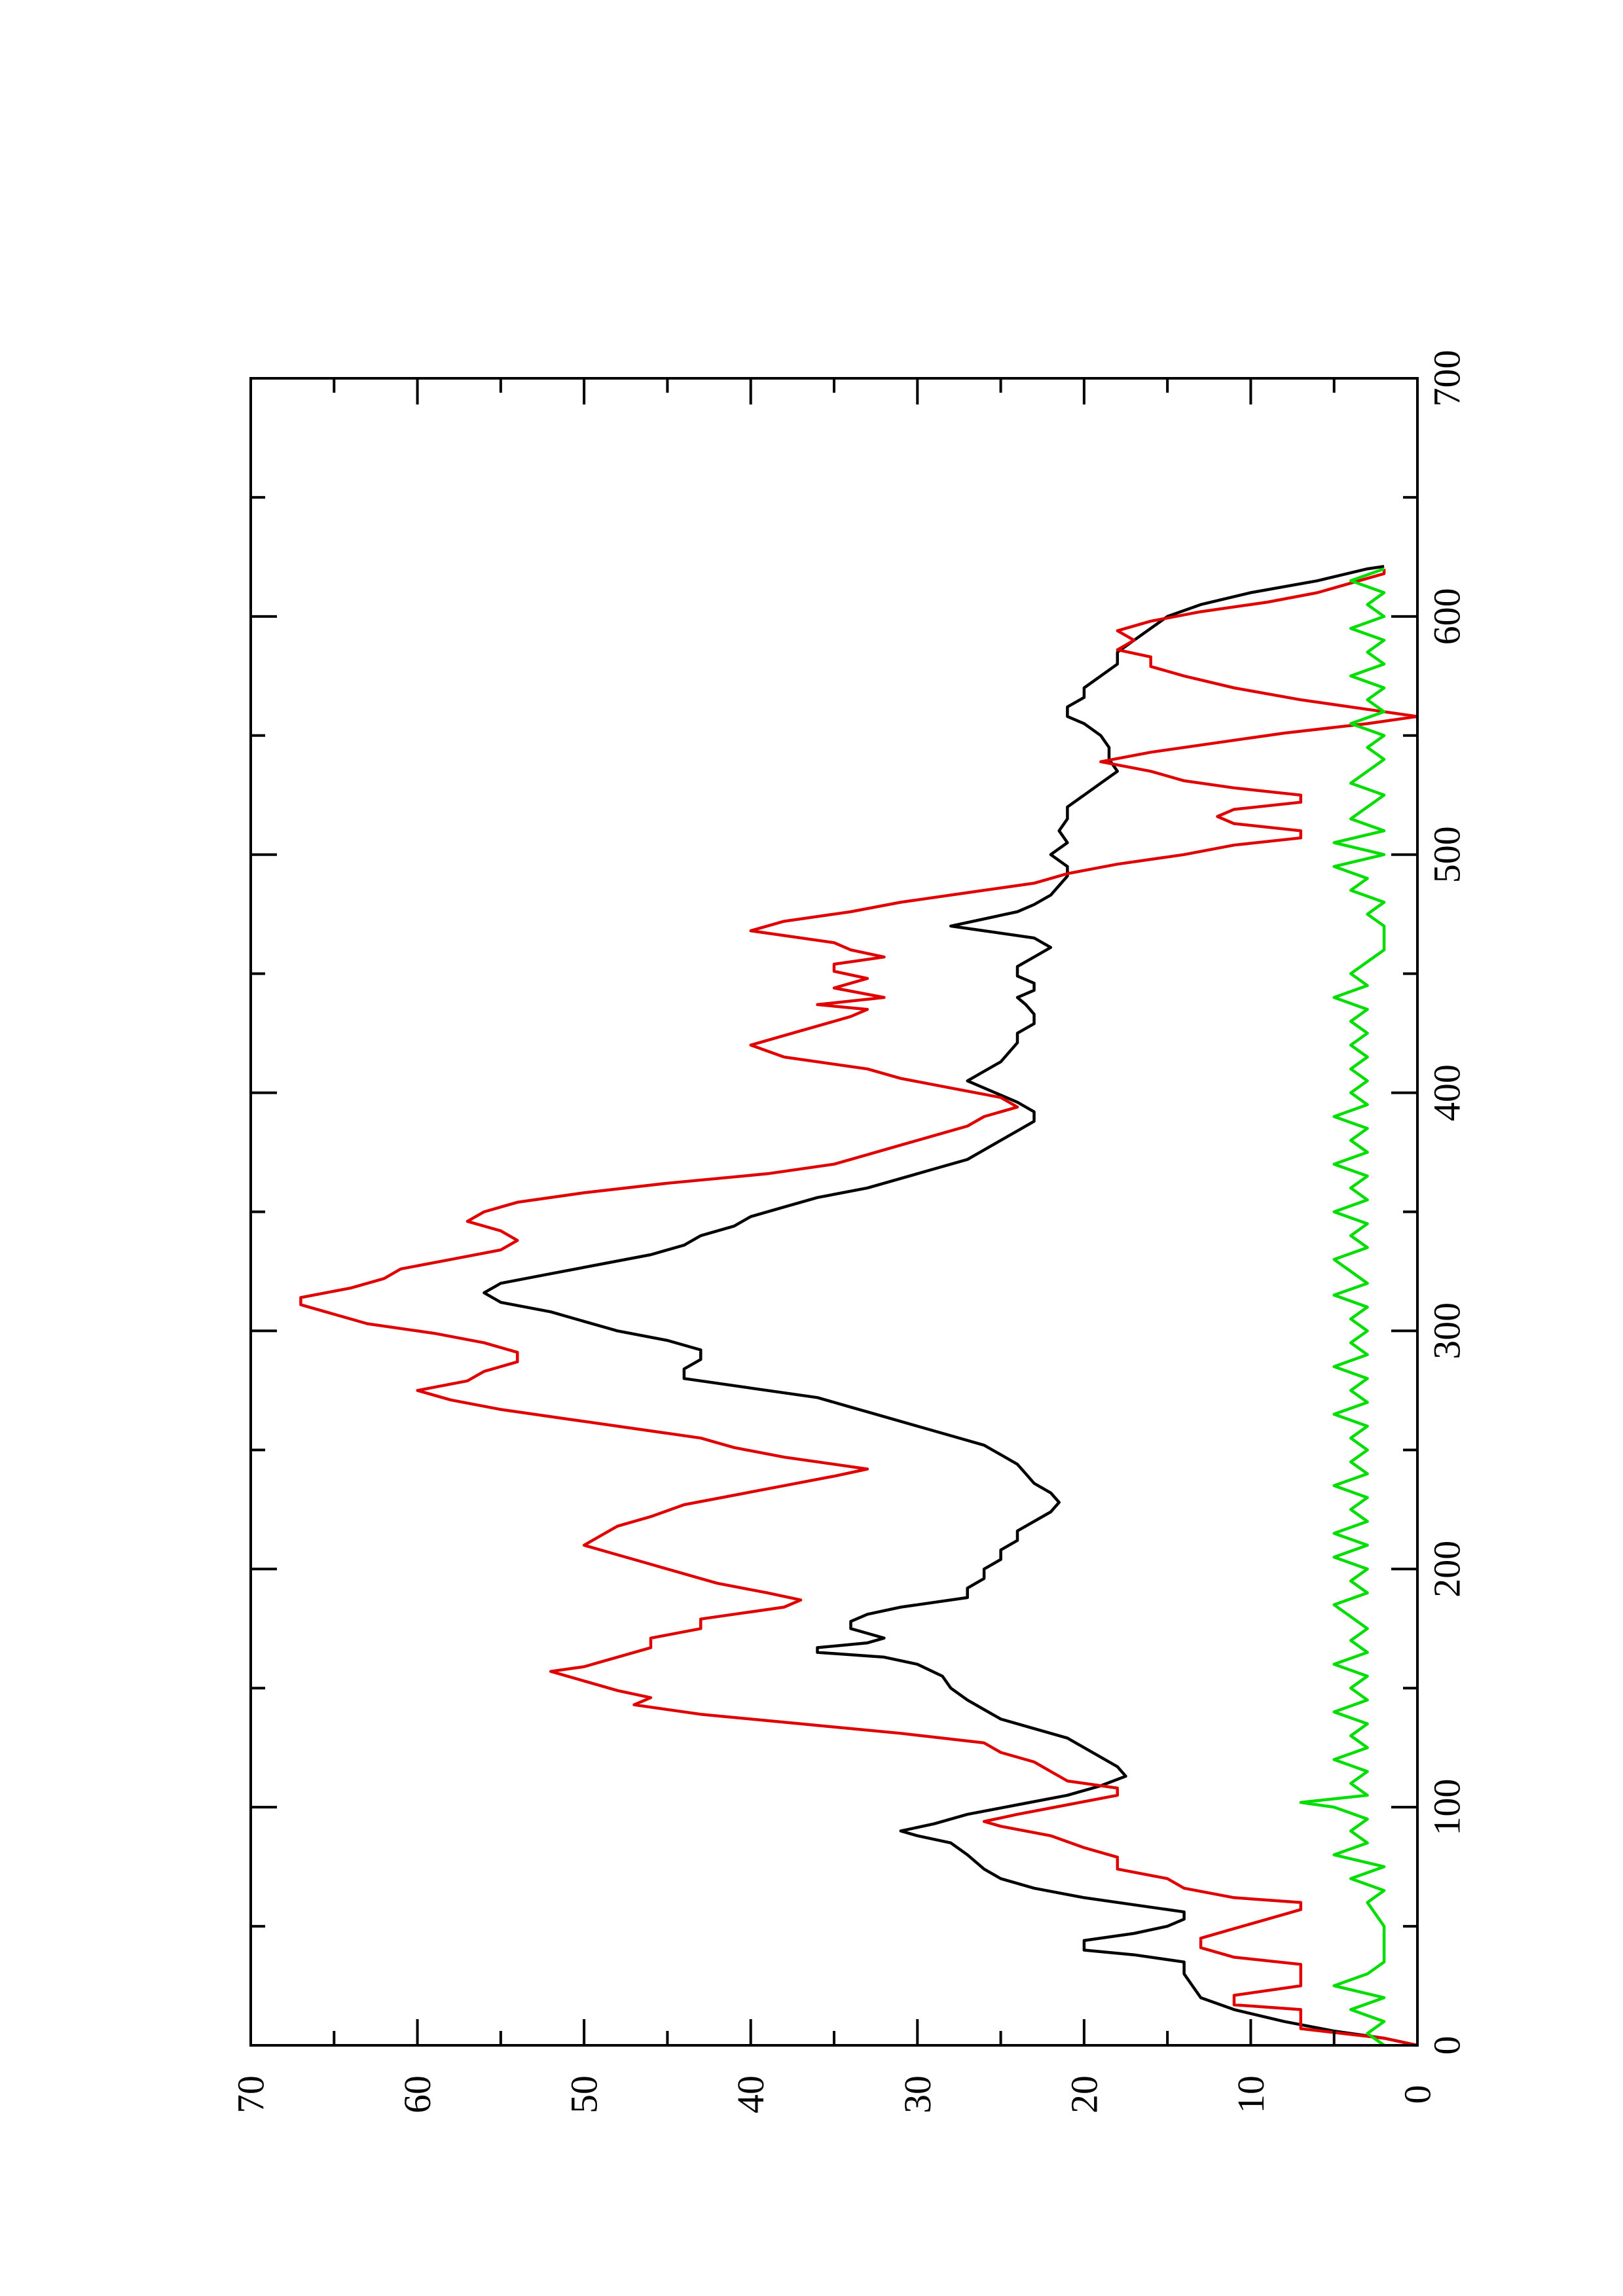 This screenshot has width=1623, height=2296. What do you see at coordinates (1447, 854) in the screenshot?
I see `x-tick-label: 500` at bounding box center [1447, 854].